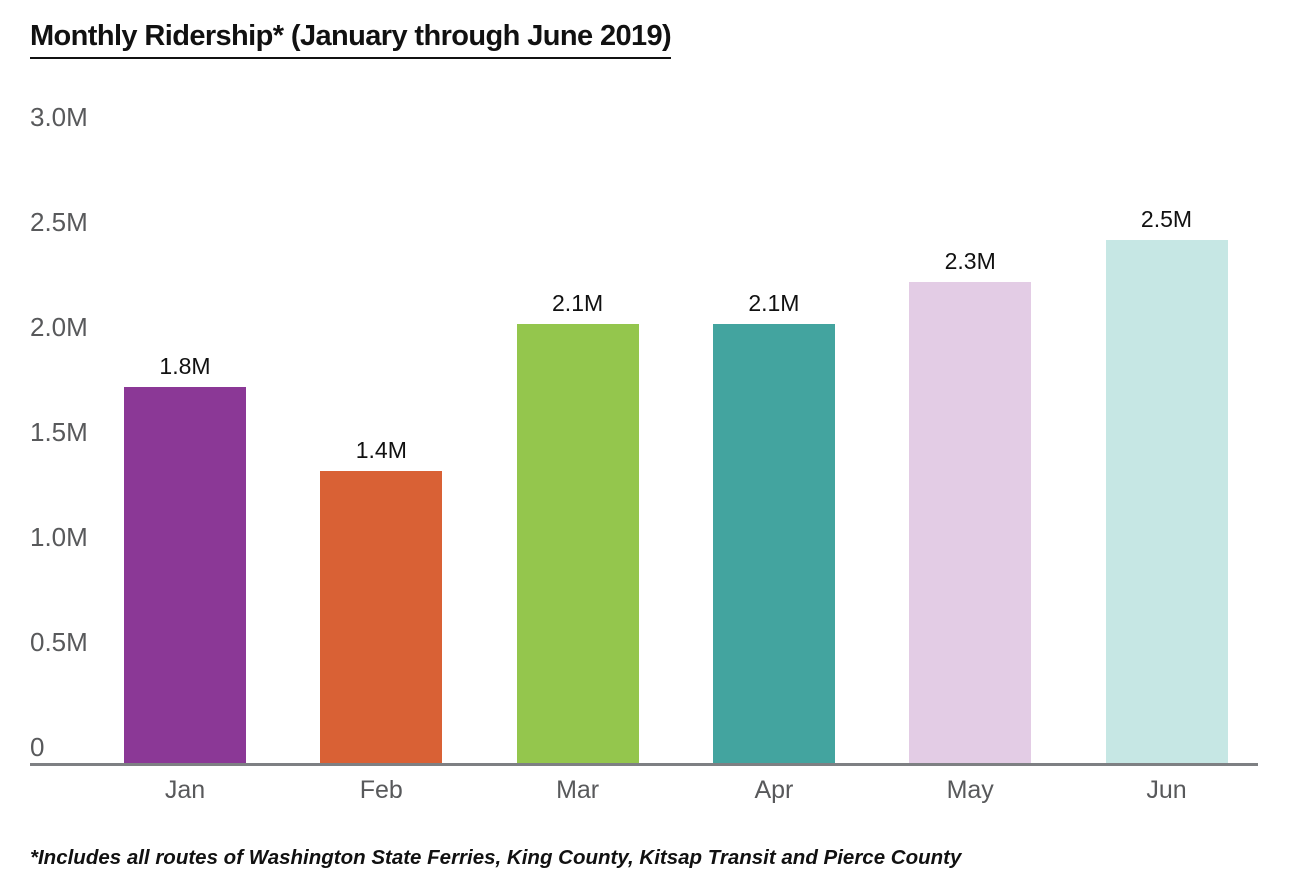  Describe the element at coordinates (1166, 790) in the screenshot. I see `x-tick-label-jun: Jun` at that location.